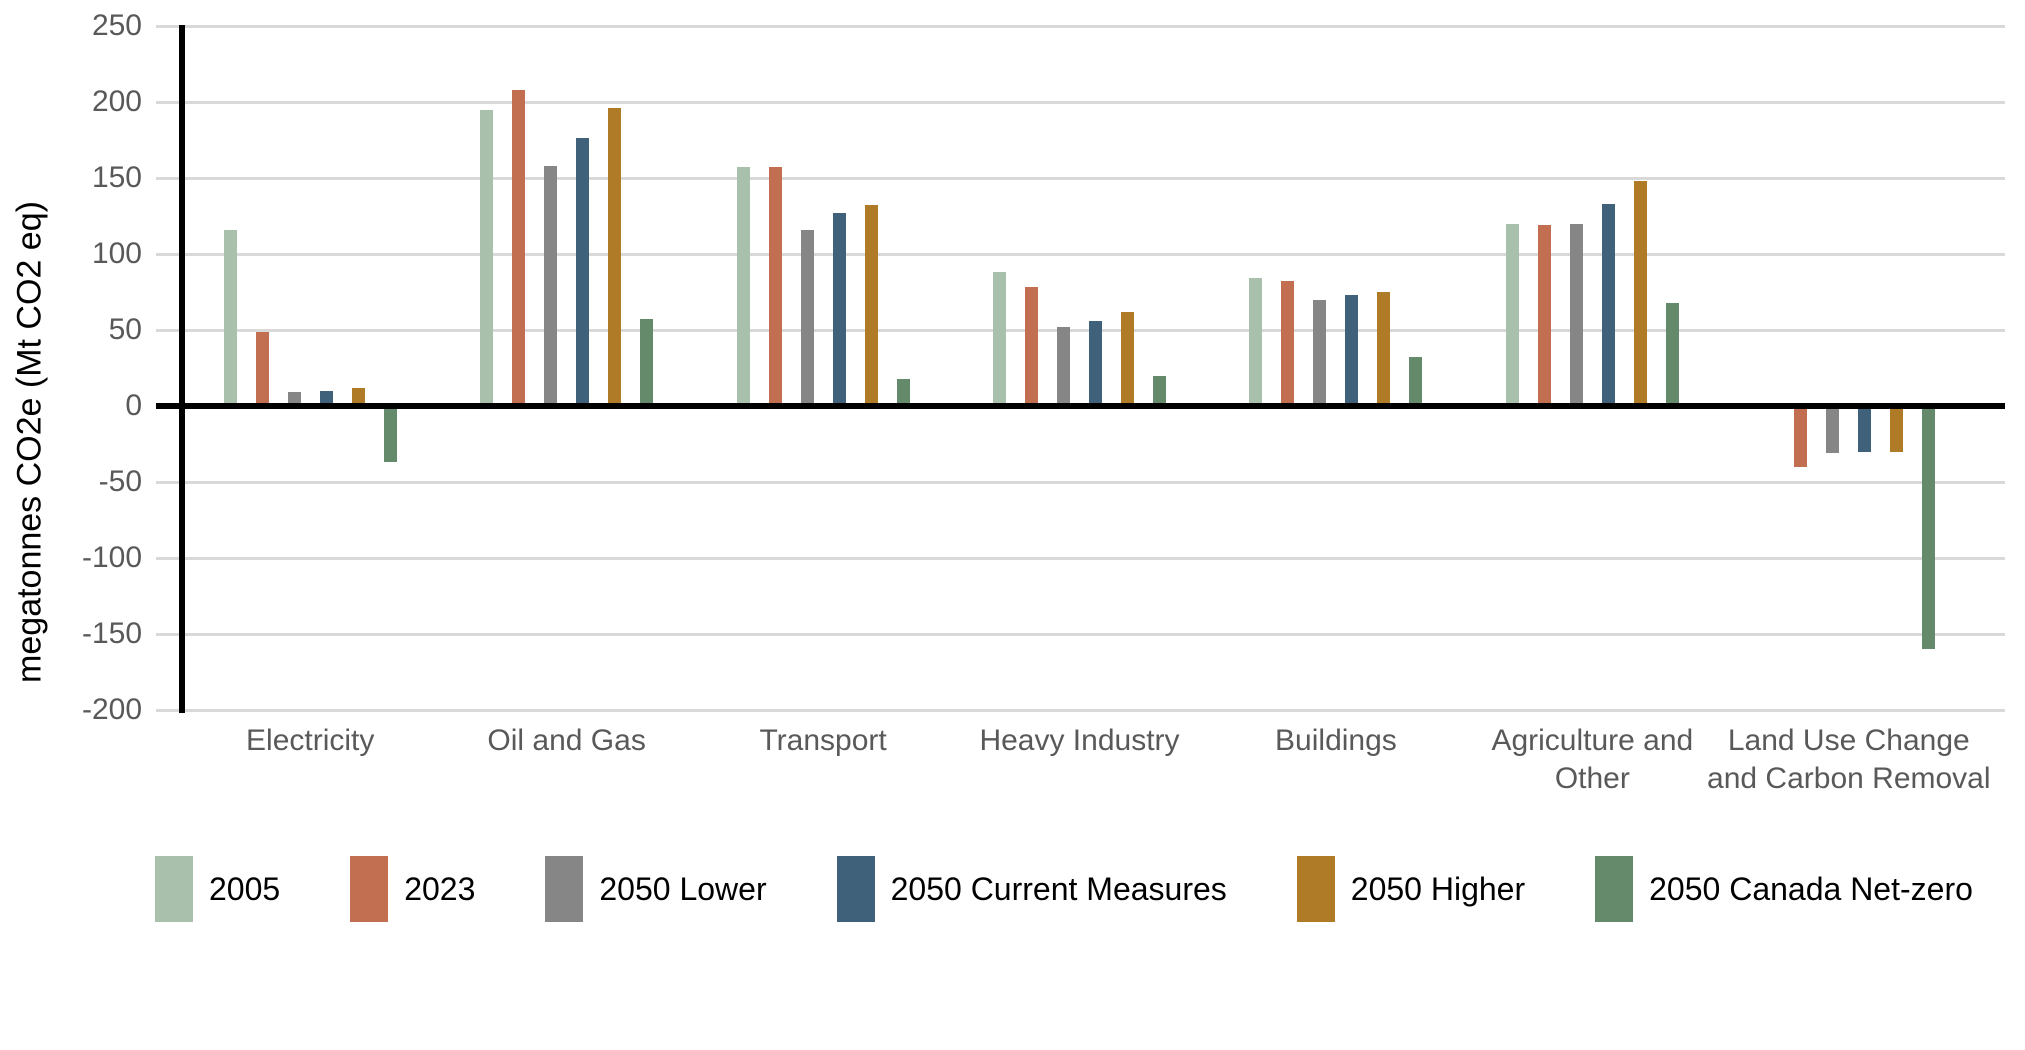 Image resolution: width=2025 pixels, height=1050 pixels. I want to click on y-tick-label: 50, so click(125, 329).